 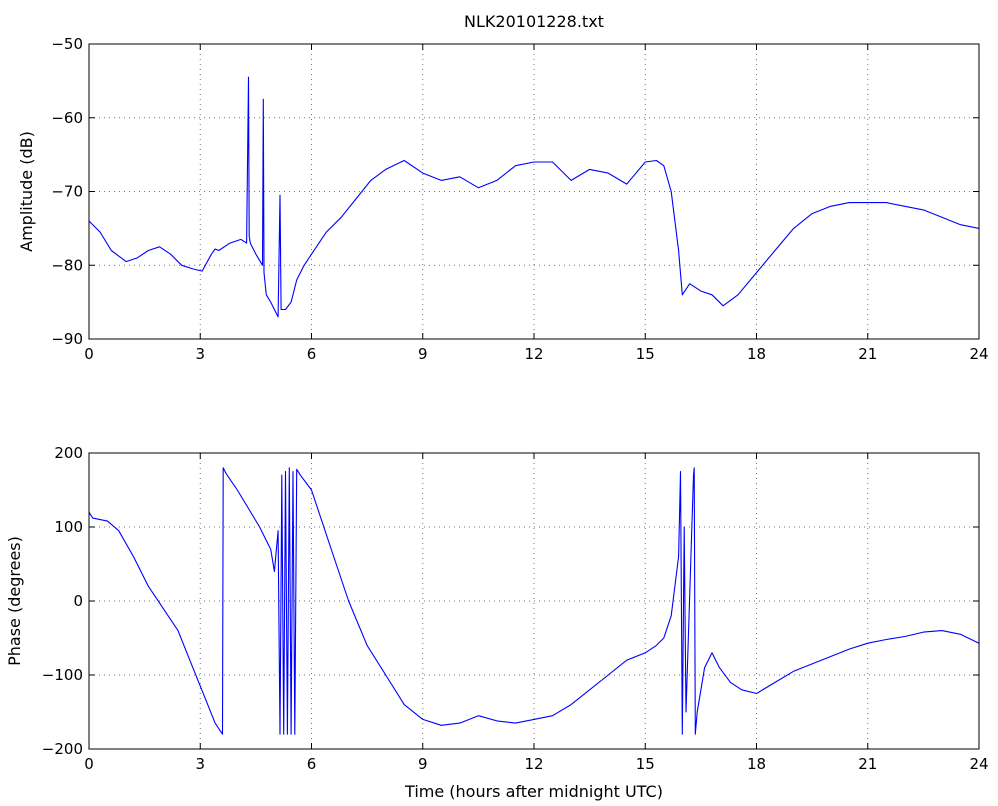 I want to click on y-tick-label: −100, so click(x=62, y=675).